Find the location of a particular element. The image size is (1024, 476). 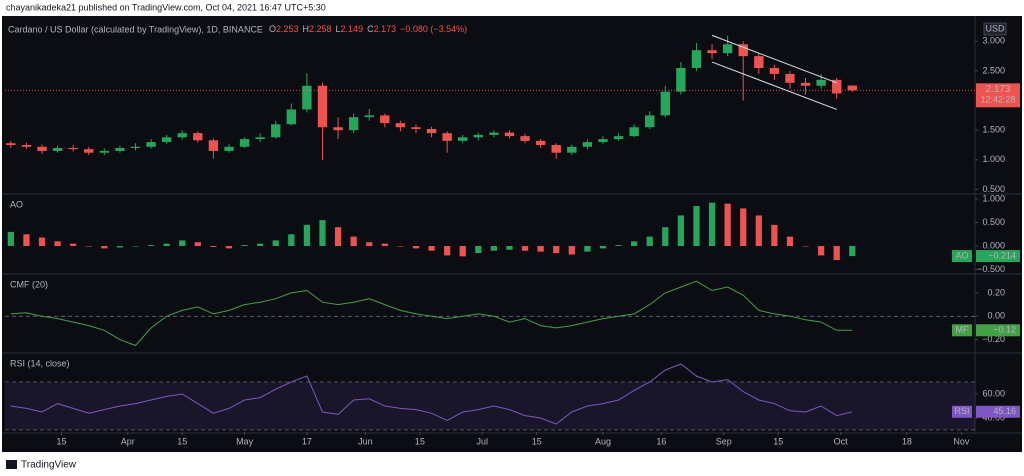

series-tag-name: MF is located at coordinates (962, 330).